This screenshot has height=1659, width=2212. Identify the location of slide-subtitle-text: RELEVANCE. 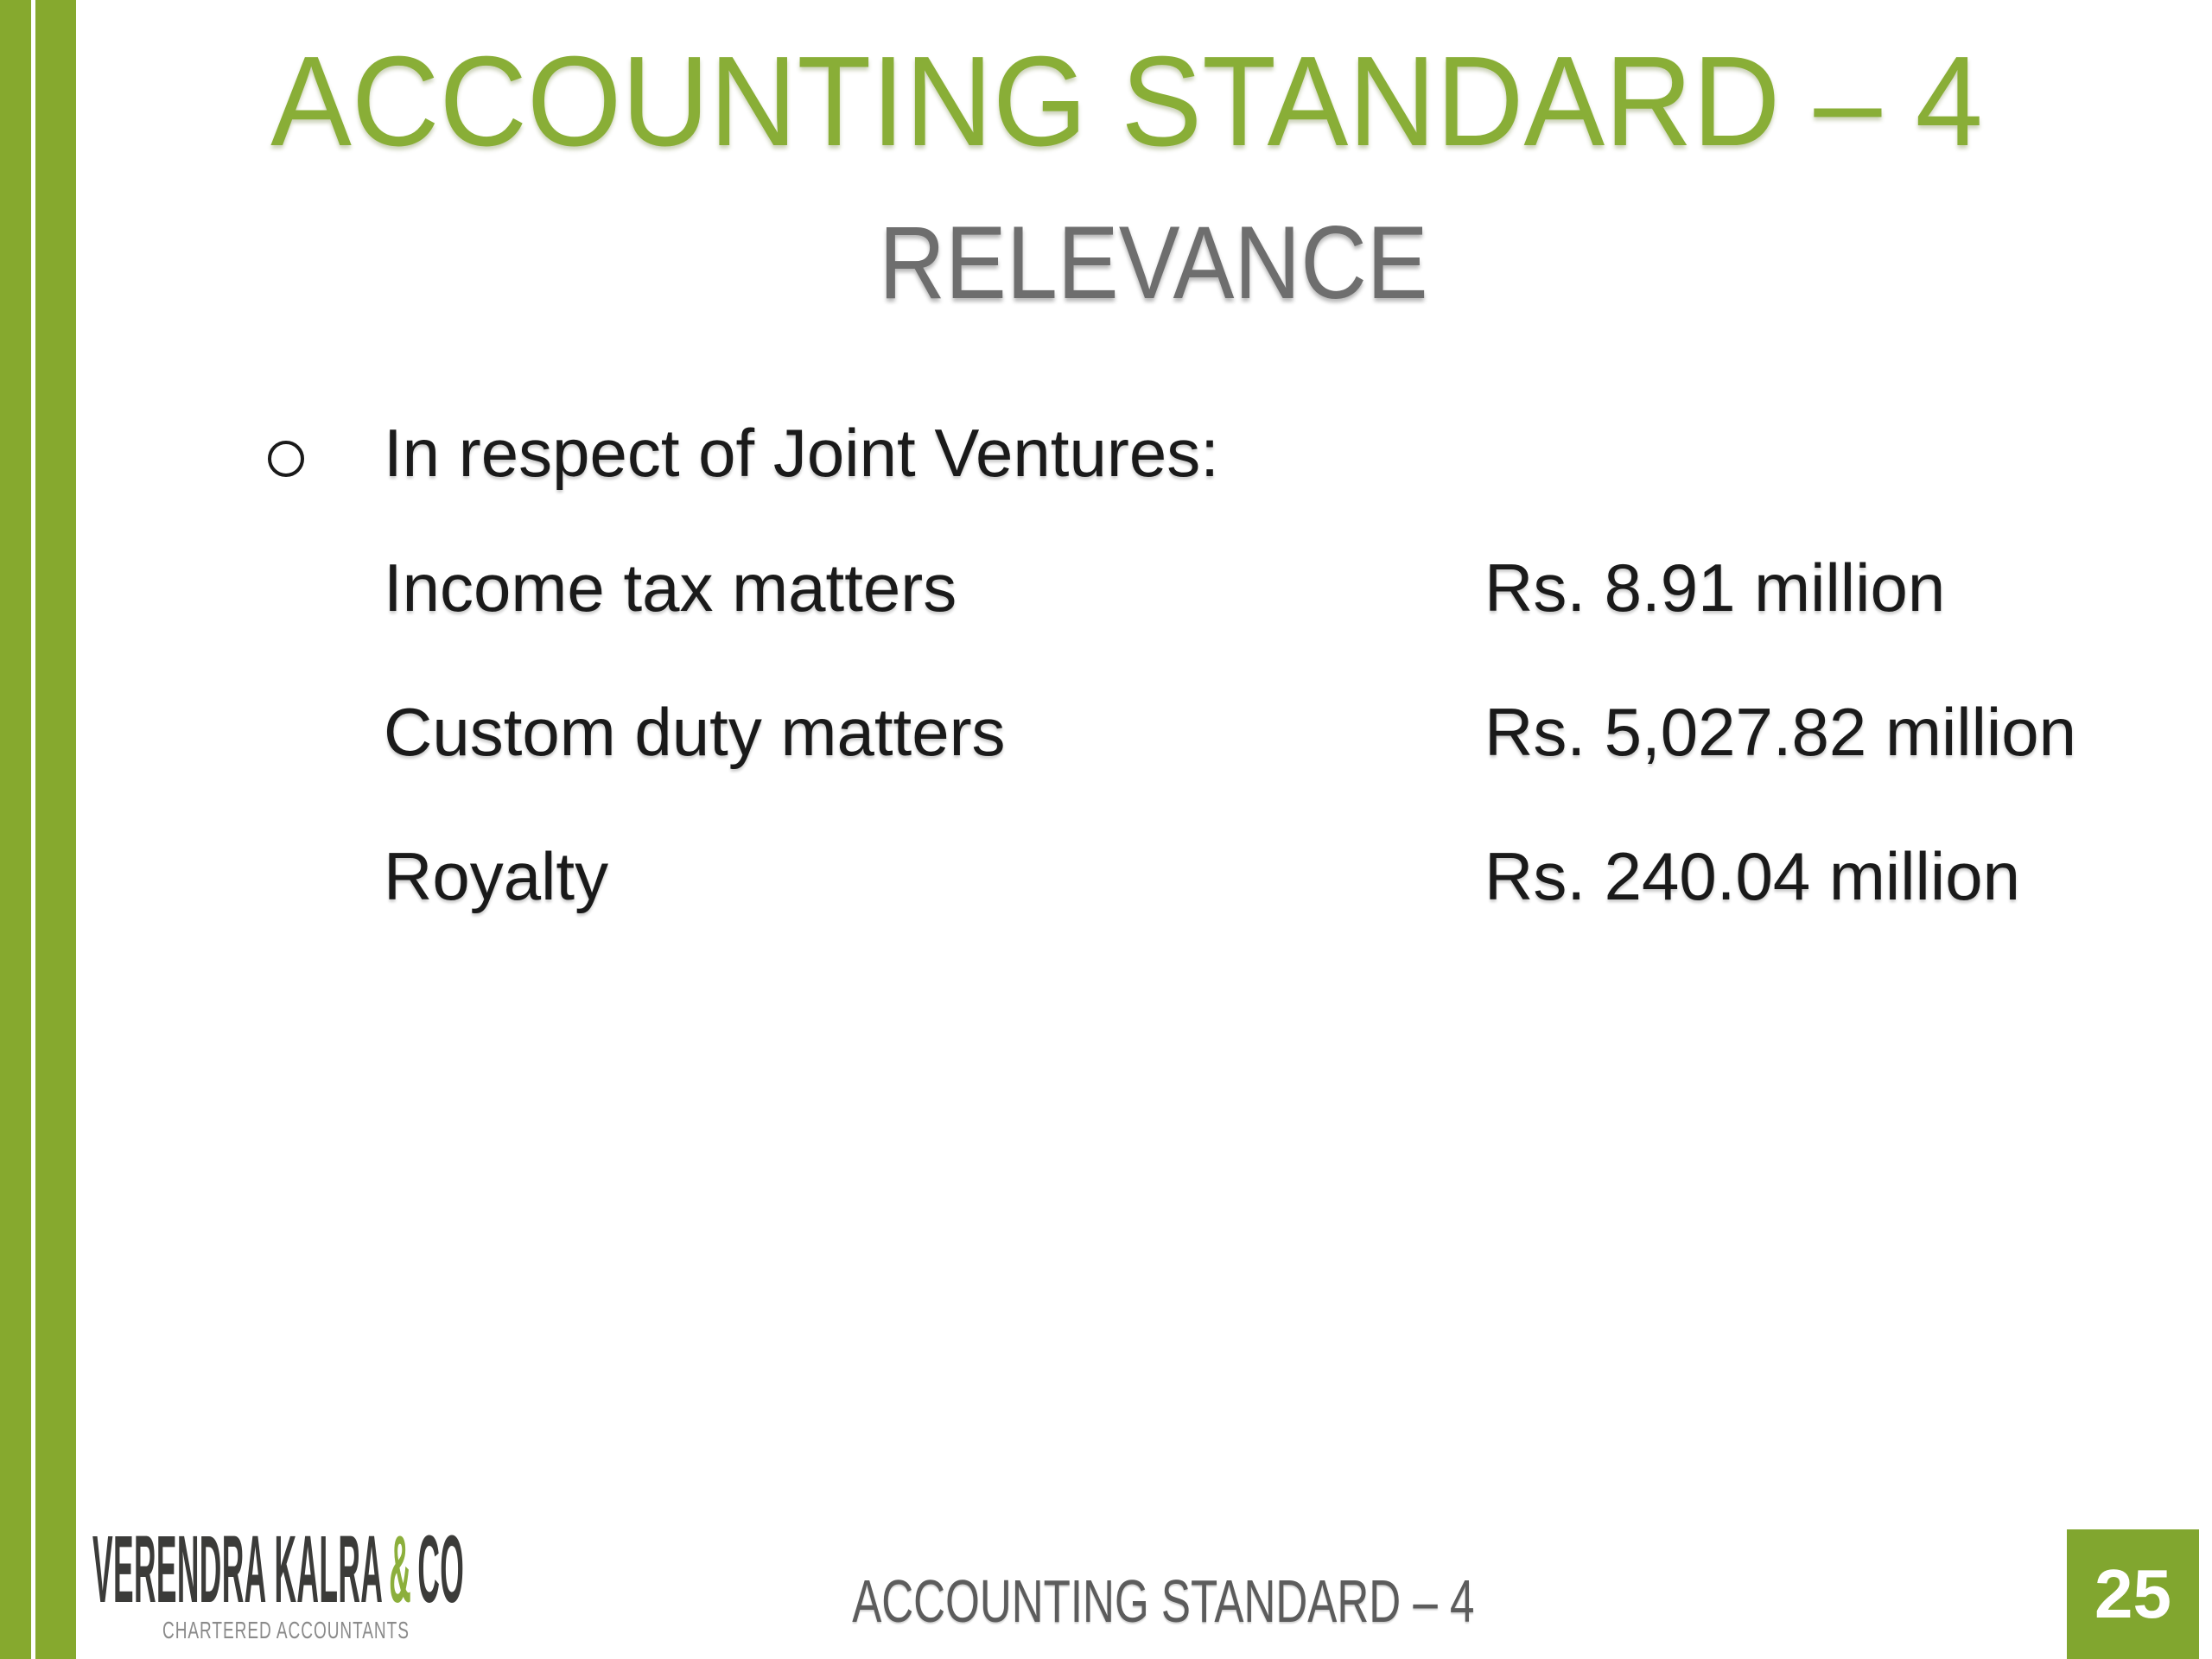
(1153, 263).